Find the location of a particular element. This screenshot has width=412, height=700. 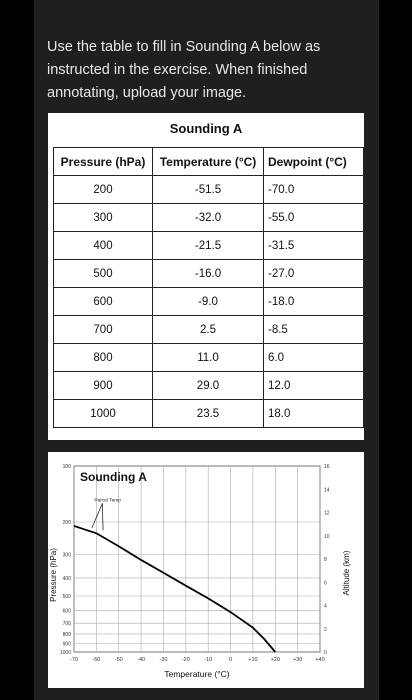

y-axis-label: Pressure (hPa) is located at coordinates (53, 575).